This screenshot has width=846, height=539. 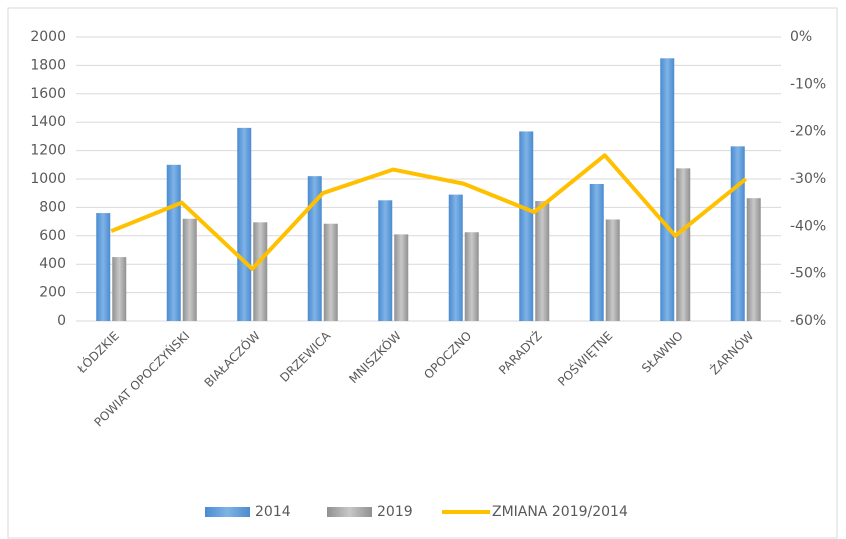 What do you see at coordinates (232, 359) in the screenshot?
I see `x-tick-label: BIAŁACZÓW` at bounding box center [232, 359].